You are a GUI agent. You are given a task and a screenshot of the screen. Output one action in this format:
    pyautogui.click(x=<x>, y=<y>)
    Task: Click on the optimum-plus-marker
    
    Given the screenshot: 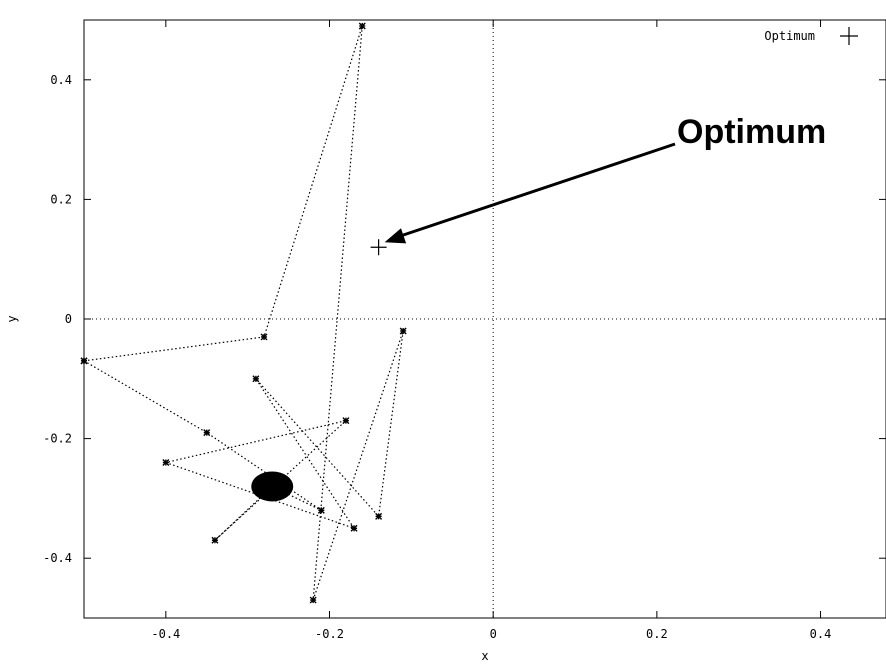 What is the action you would take?
    pyautogui.click(x=378, y=247)
    